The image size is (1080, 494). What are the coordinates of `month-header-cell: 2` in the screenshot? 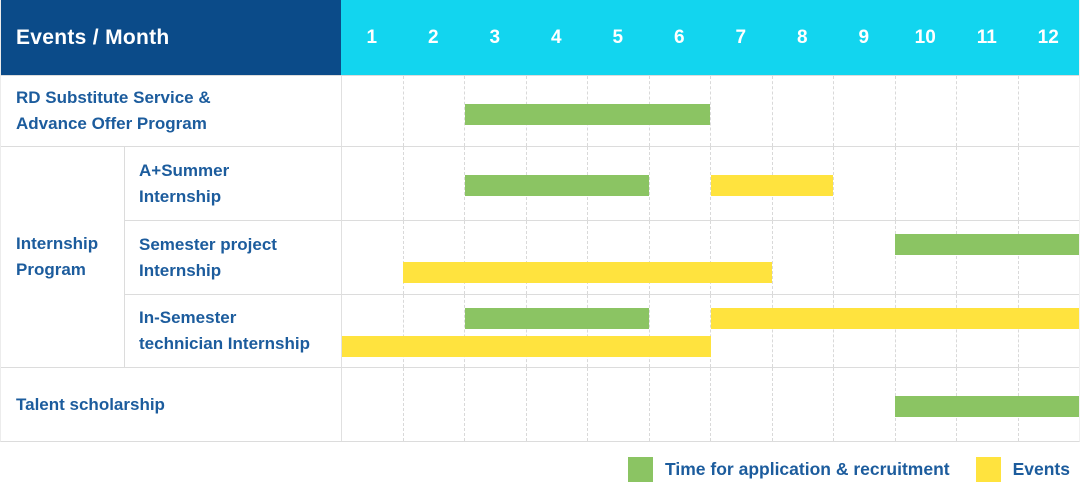 It's located at (433, 37).